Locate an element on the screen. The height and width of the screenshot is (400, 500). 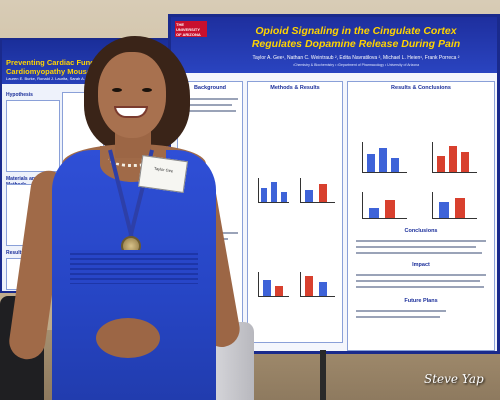
name-badge: Taylor Gee is located at coordinates (163, 174).